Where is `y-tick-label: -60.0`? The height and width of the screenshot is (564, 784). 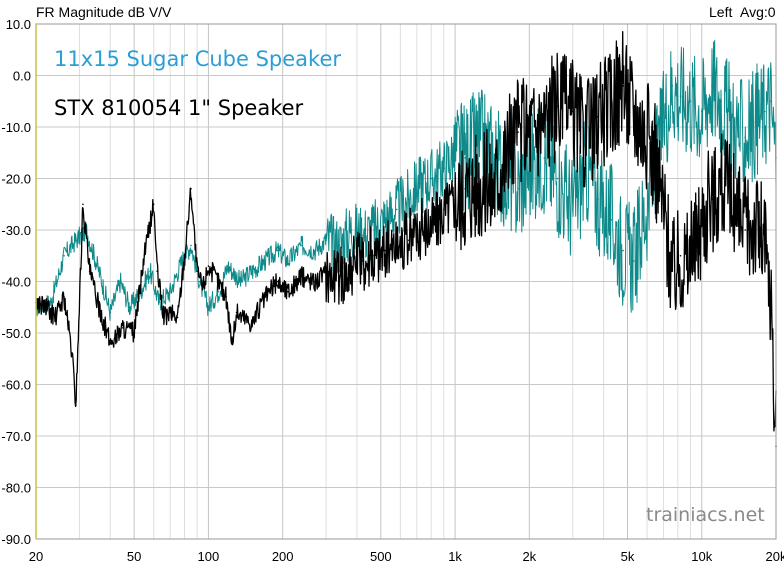 y-tick-label: -60.0 is located at coordinates (16, 385).